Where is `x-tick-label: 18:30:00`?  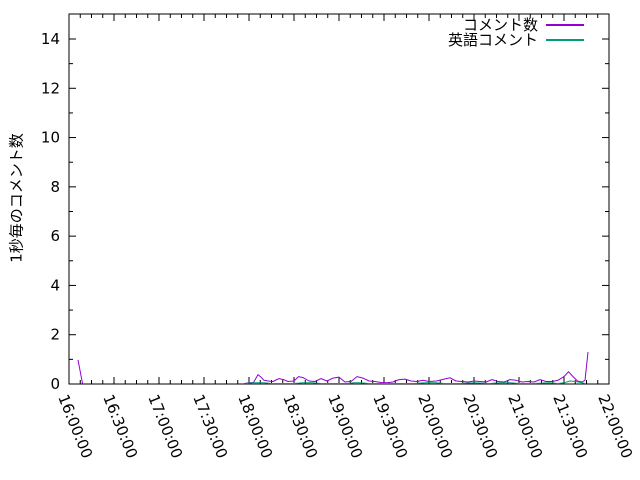 x-tick-label: 18:30:00 is located at coordinates (300, 426).